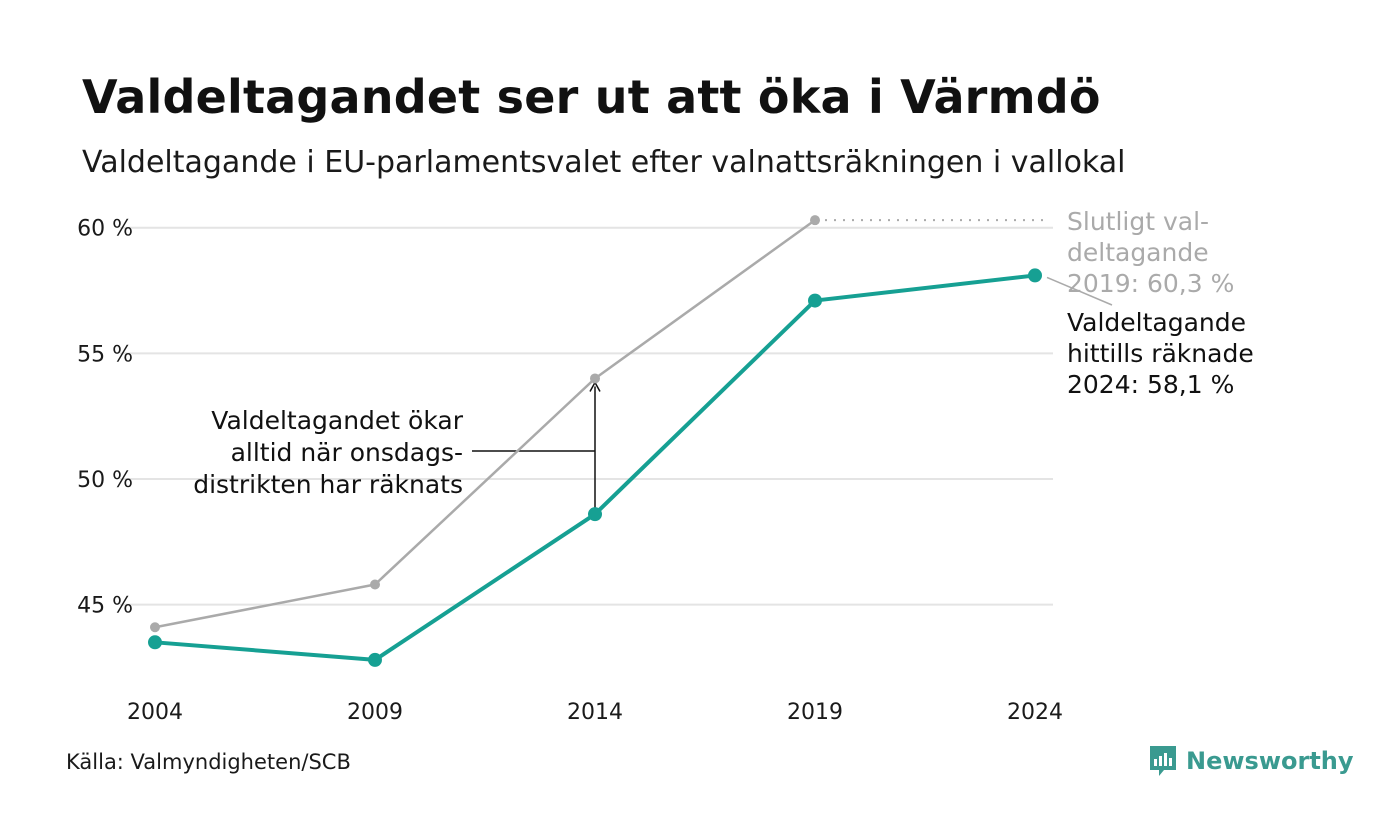  Describe the element at coordinates (105, 229) in the screenshot. I see `y-tick-label: 60 %` at that location.